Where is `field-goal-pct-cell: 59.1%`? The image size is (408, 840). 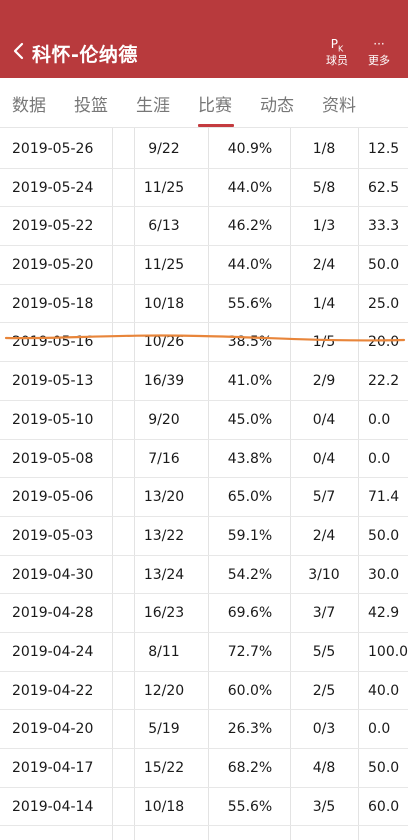 field-goal-pct-cell: 59.1% is located at coordinates (250, 535).